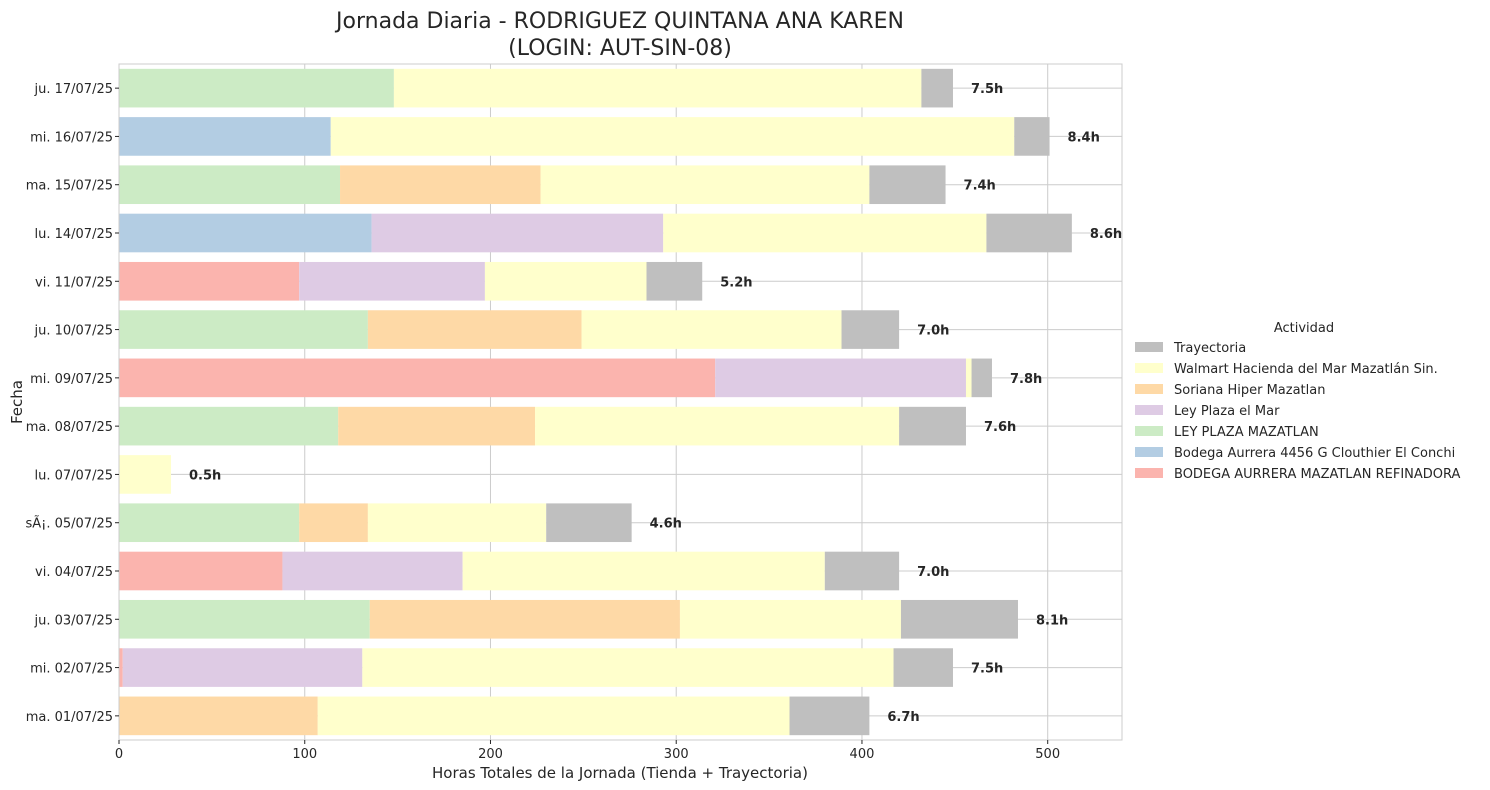 The image size is (1490, 790). I want to click on y-tick-label: vi. 04/07/25, so click(74, 572).